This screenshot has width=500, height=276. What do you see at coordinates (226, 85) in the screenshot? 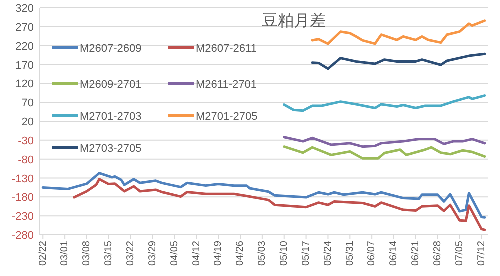
I see `legend-label: M2611-2701` at bounding box center [226, 85].